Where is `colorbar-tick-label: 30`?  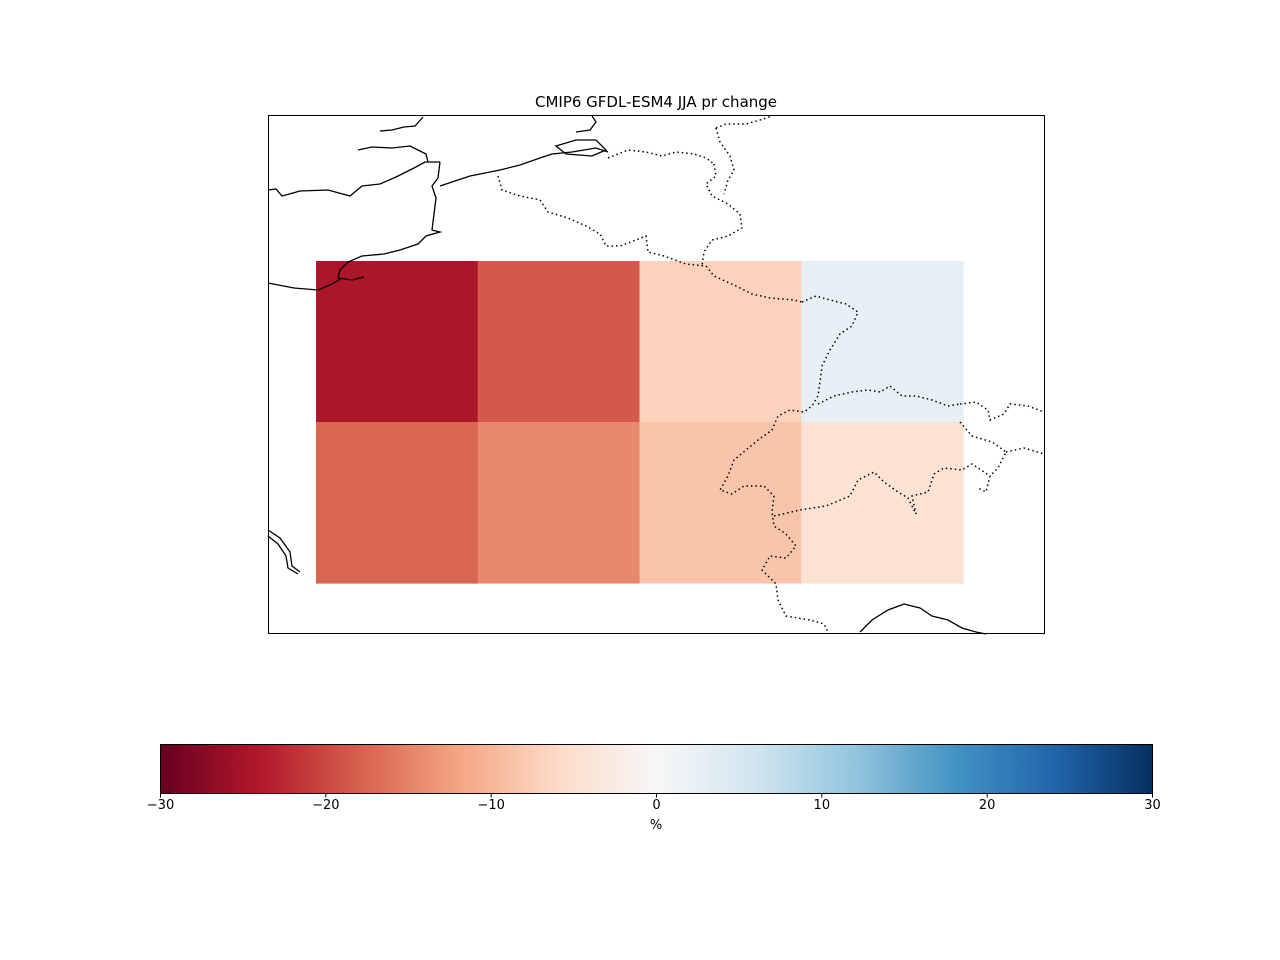 colorbar-tick-label: 30 is located at coordinates (1152, 805).